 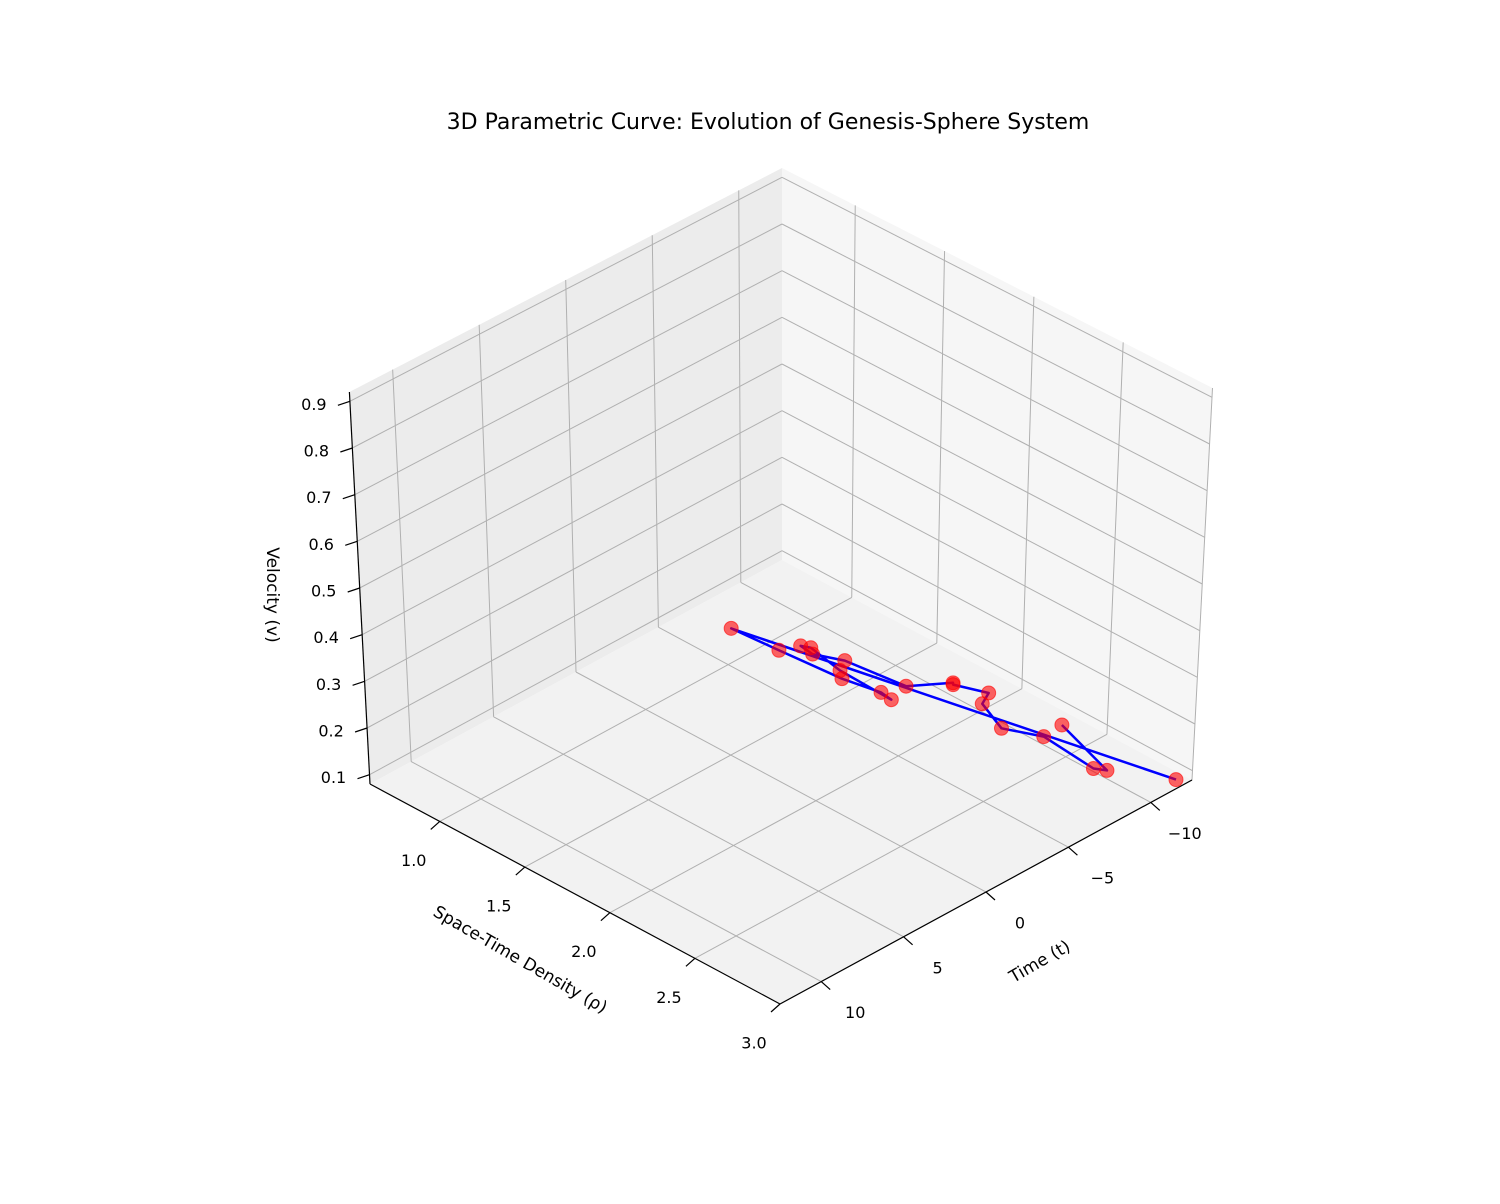 I want to click on z-tick-label: 0.5, so click(x=323, y=591).